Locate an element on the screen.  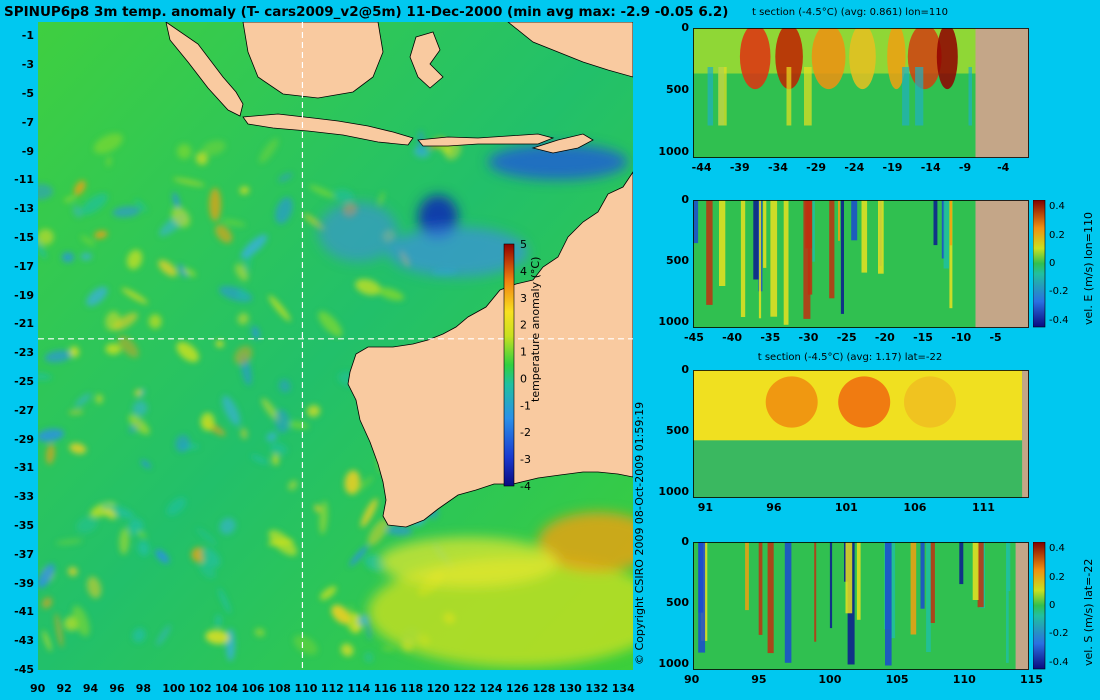
section-x-tick-label: -15 is located at coordinates (923, 337).